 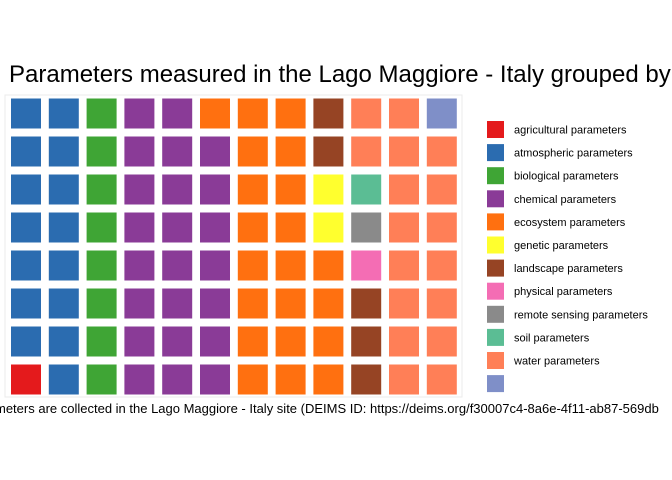 What do you see at coordinates (570, 131) in the screenshot?
I see `legend-label: agricultural parameters` at bounding box center [570, 131].